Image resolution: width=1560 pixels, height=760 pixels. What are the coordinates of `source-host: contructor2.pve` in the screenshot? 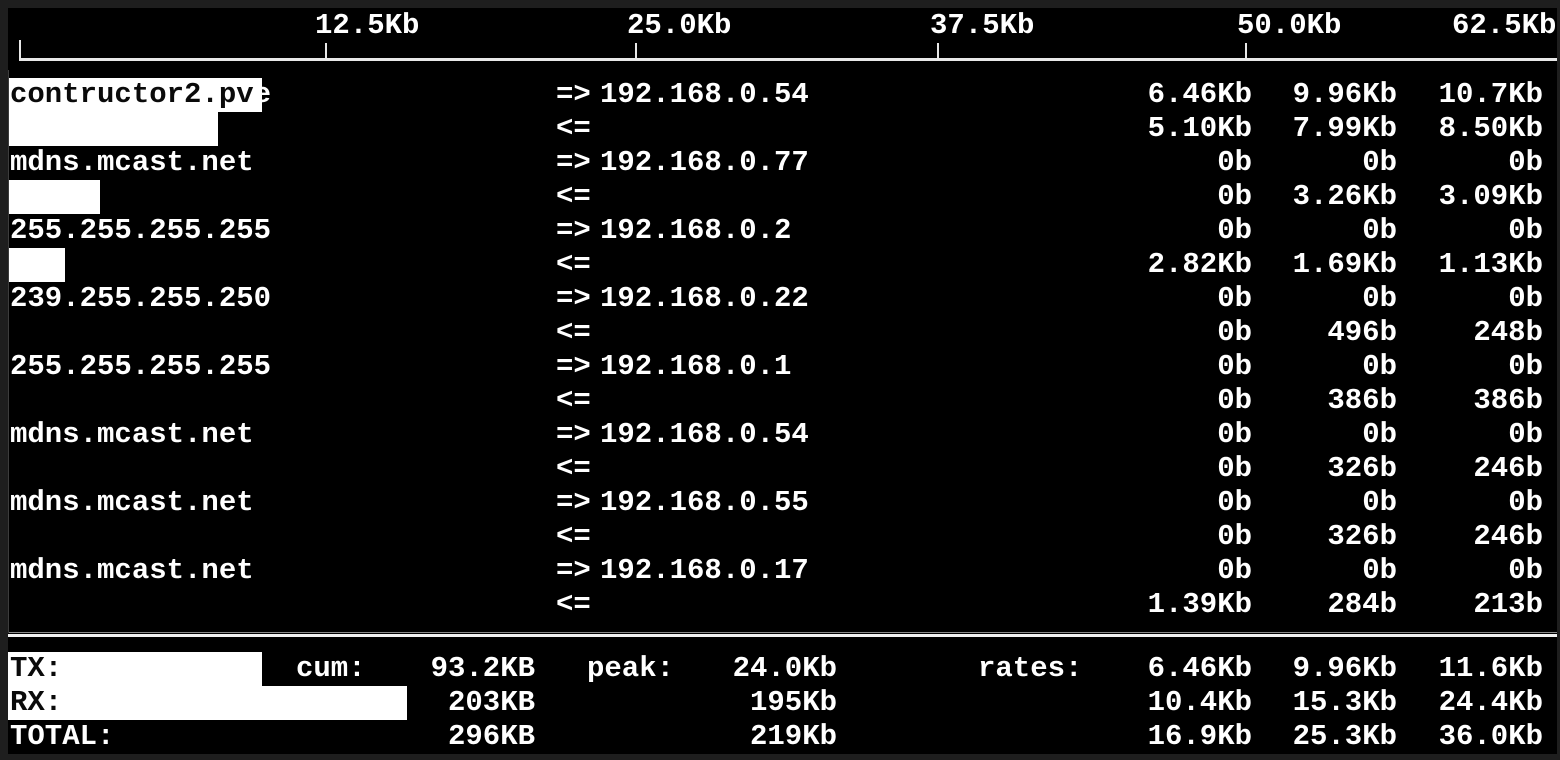 It's located at (140, 95).